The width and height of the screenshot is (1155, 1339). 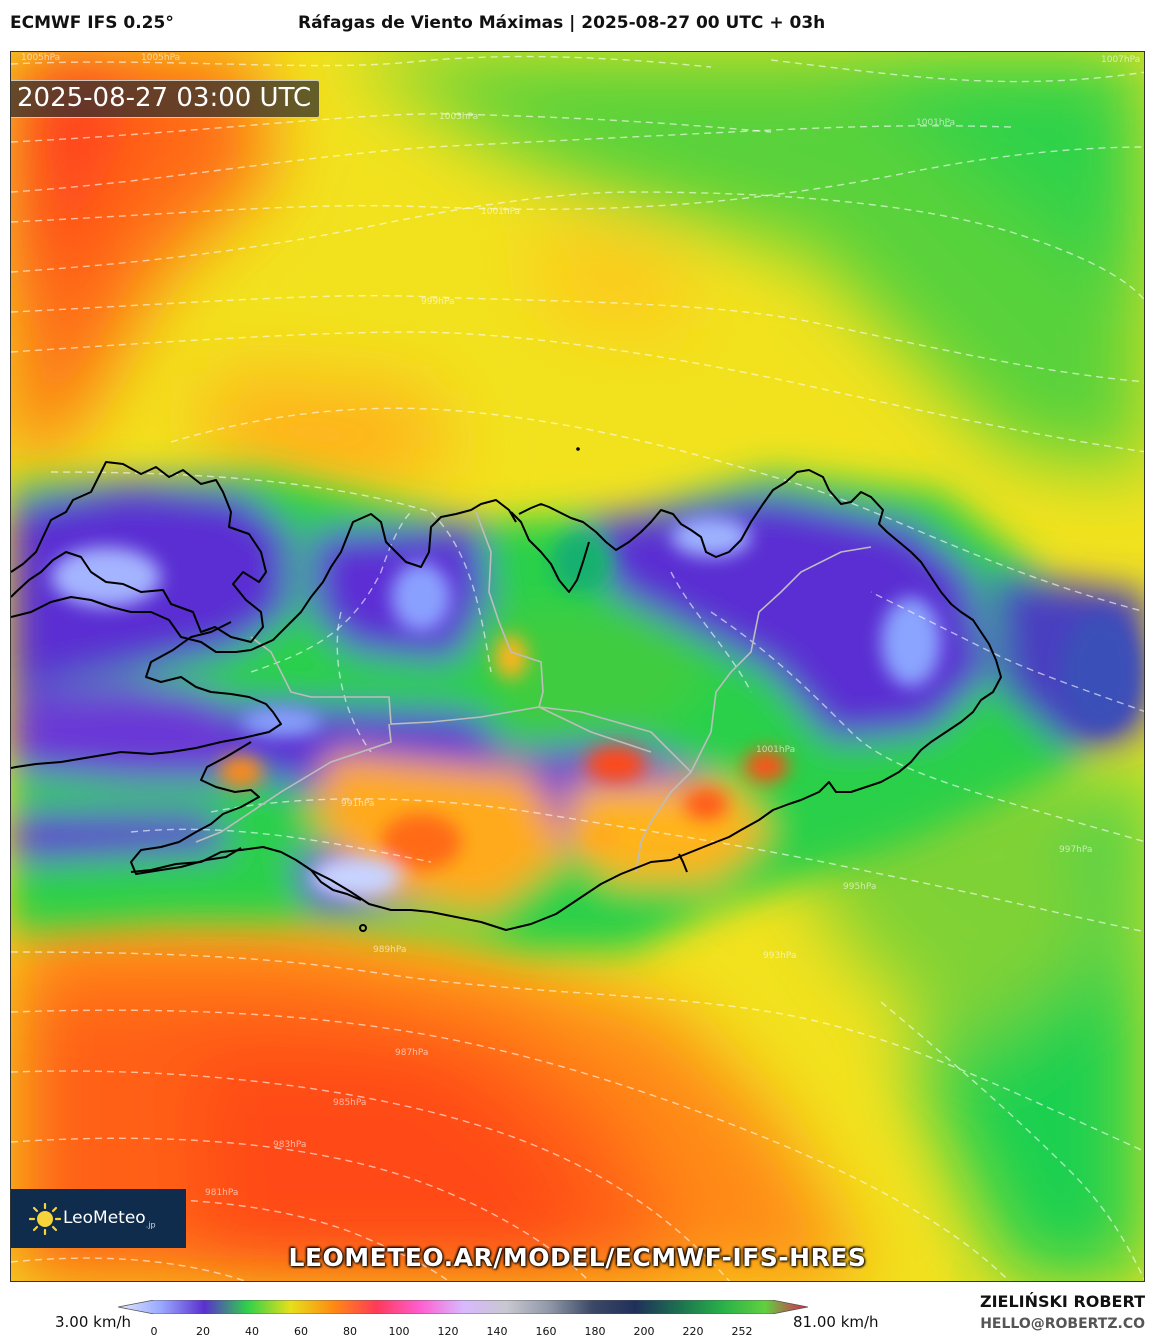 What do you see at coordinates (150, 1225) in the screenshot?
I see `logo-suffix: .jp` at bounding box center [150, 1225].